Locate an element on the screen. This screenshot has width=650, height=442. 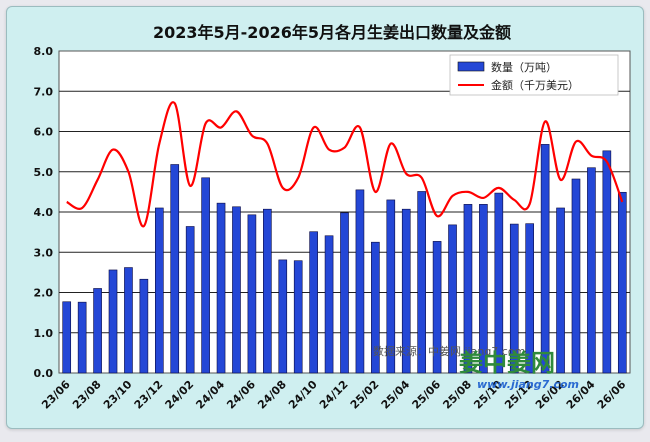
x-tick-label: 24/08 is located at coordinates (272, 395).